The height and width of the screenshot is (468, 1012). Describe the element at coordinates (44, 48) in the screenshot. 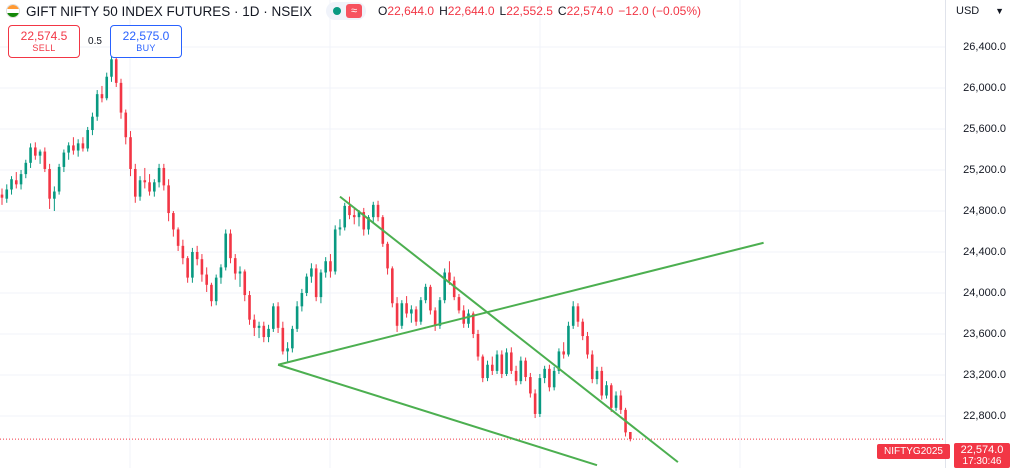

I see `sell-label: SELL` at that location.